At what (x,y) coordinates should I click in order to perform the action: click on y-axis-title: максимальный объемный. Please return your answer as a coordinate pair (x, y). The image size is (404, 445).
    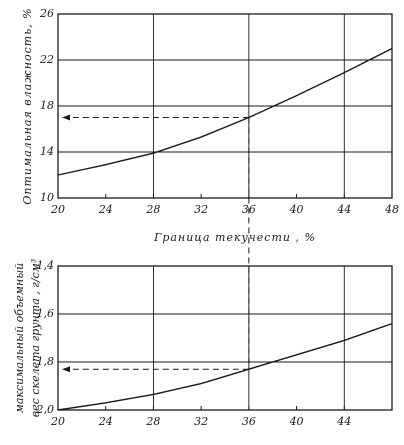
    Looking at the image, I should click on (19, 338).